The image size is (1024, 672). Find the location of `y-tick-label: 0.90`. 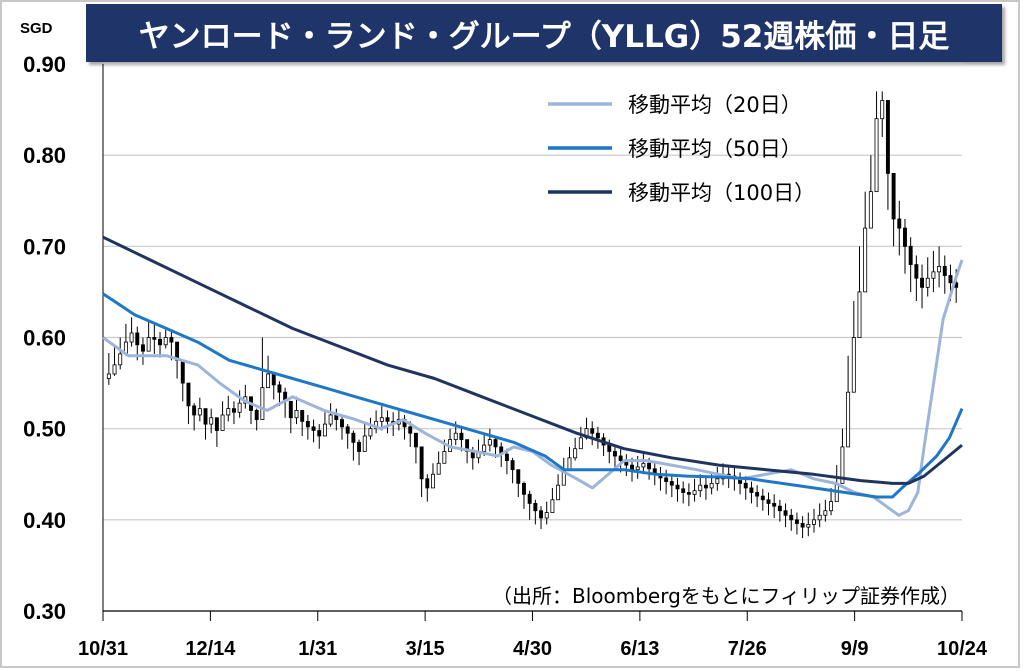

y-tick-label: 0.90 is located at coordinates (44, 64).